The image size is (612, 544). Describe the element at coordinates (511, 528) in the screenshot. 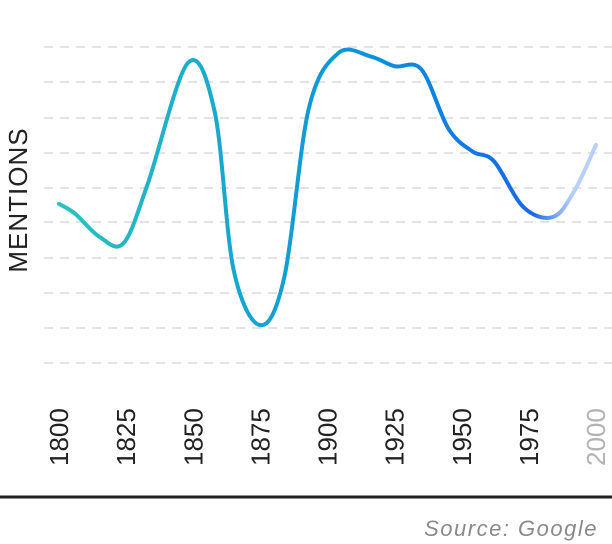

I see `source-note: Source: Google` at that location.